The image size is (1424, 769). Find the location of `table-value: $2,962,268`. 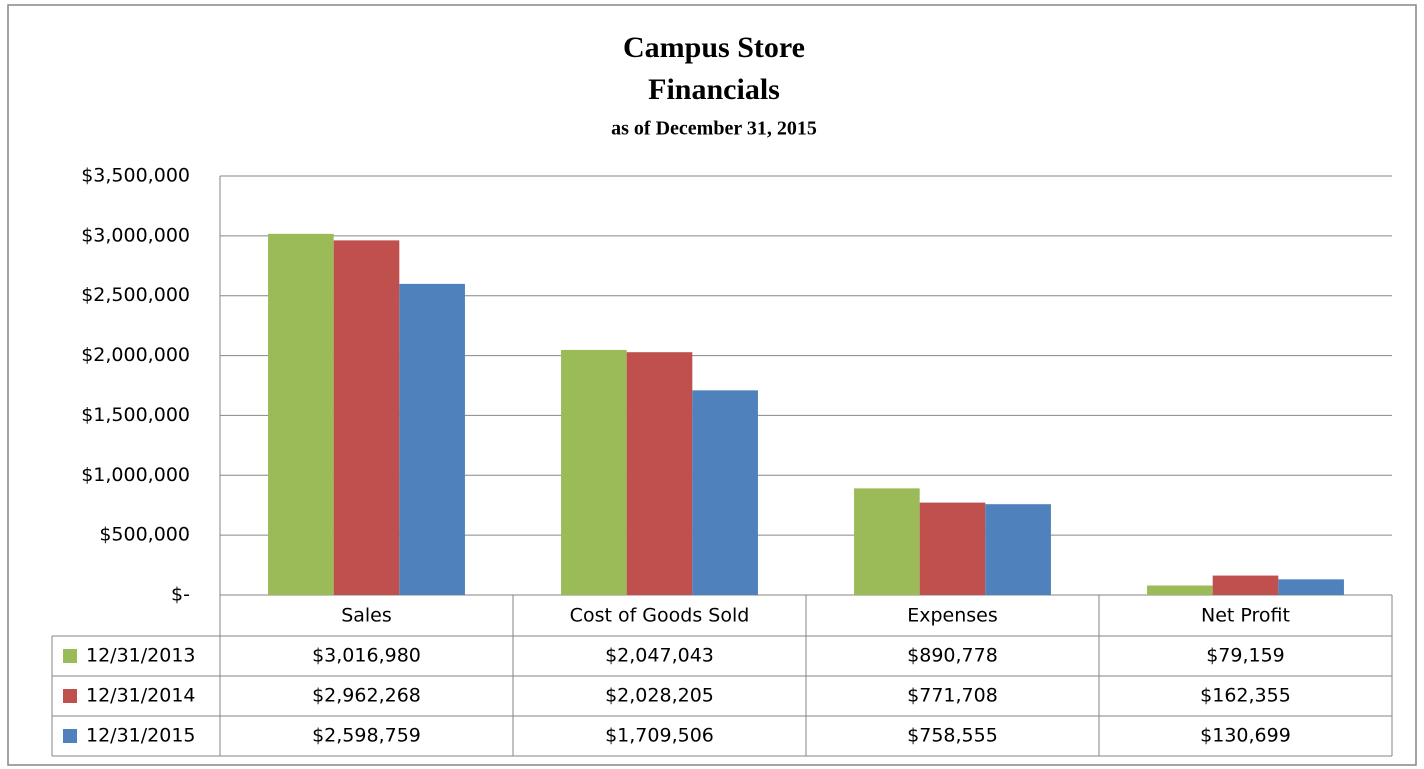

table-value: $2,962,268 is located at coordinates (366, 696).